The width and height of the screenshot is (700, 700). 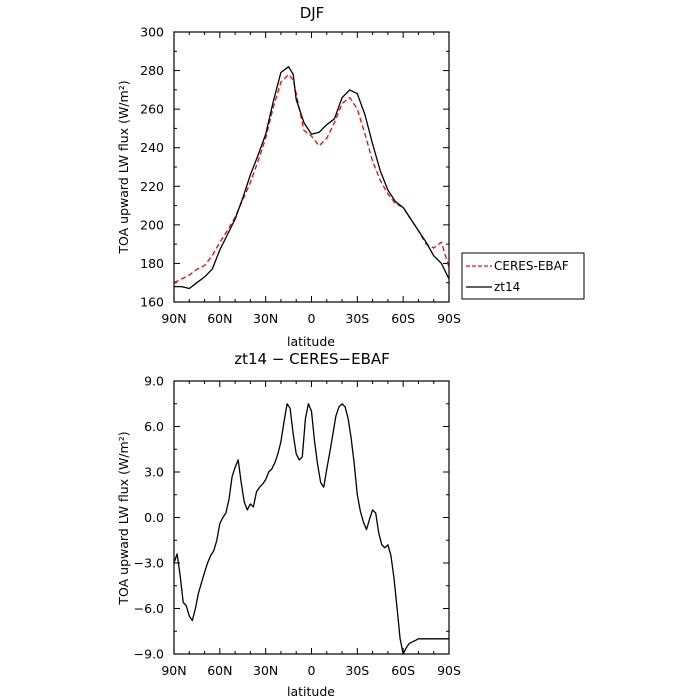 I want to click on series-line-ceres-ebaf, so click(x=311, y=178).